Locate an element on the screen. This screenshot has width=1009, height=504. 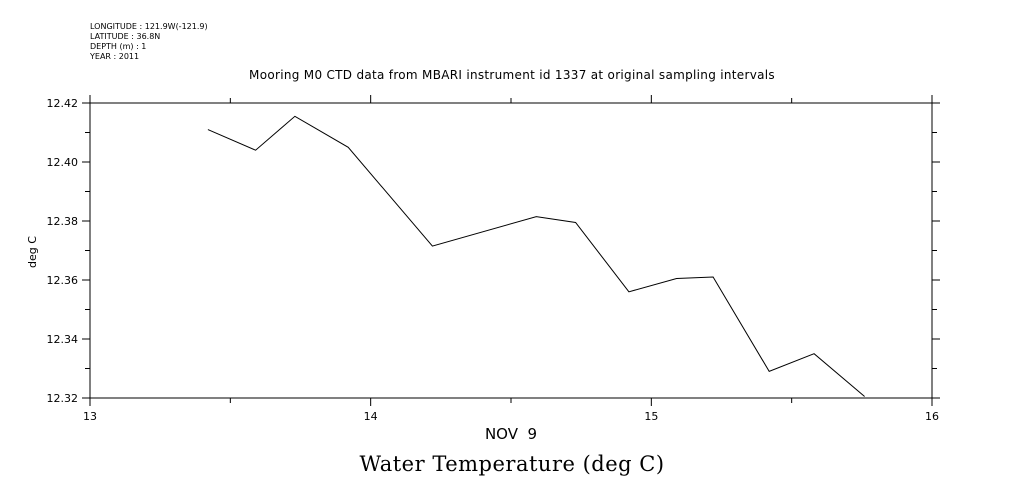
y-tick-label: 12.32 is located at coordinates (63, 398).